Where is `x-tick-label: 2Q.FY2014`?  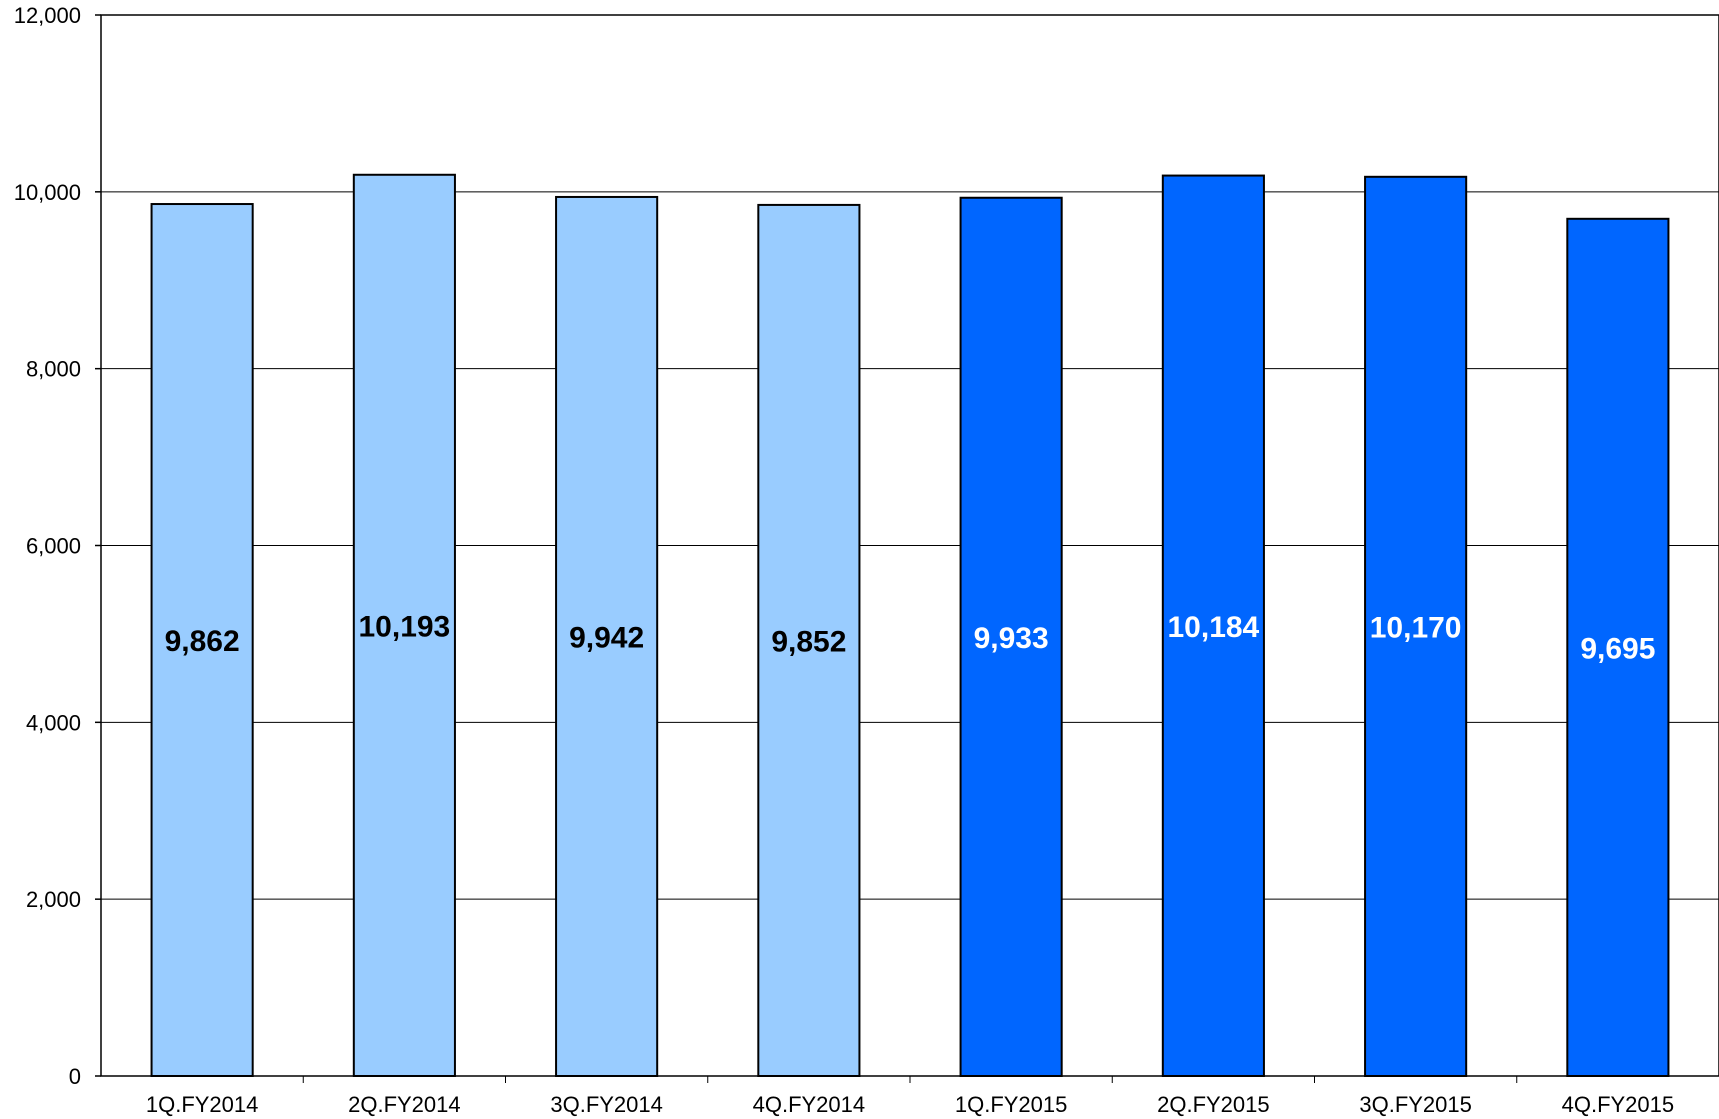 x-tick-label: 2Q.FY2014 is located at coordinates (404, 1104).